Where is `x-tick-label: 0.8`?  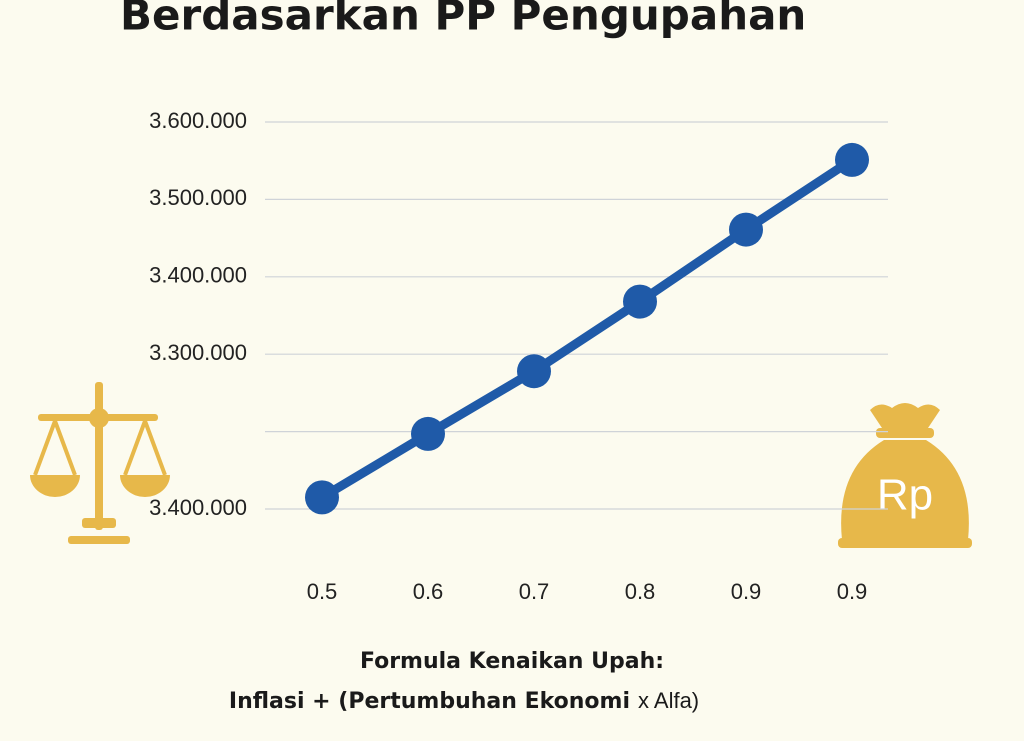 x-tick-label: 0.8 is located at coordinates (640, 591).